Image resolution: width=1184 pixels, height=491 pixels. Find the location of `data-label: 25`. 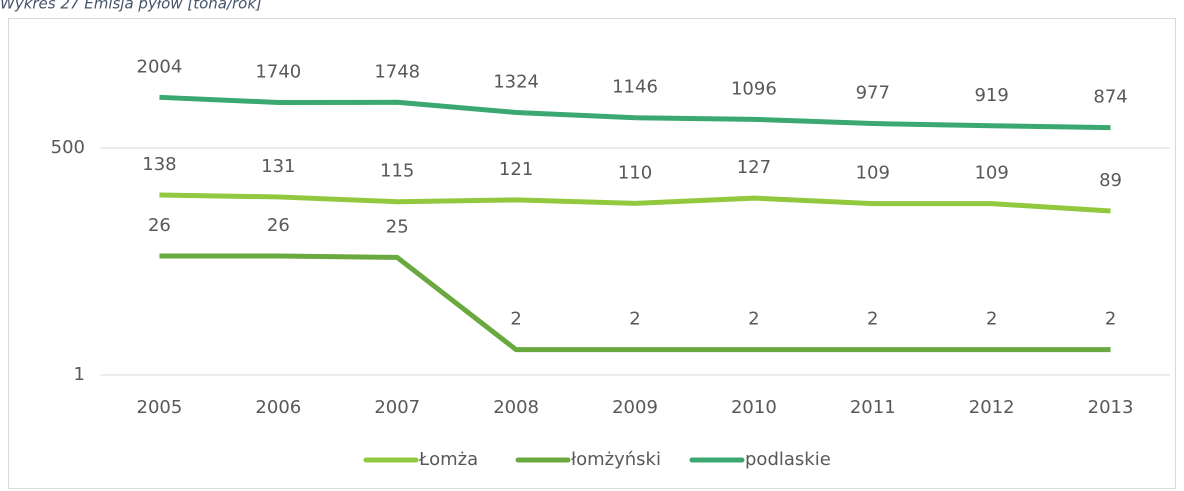

data-label: 25 is located at coordinates (397, 226).